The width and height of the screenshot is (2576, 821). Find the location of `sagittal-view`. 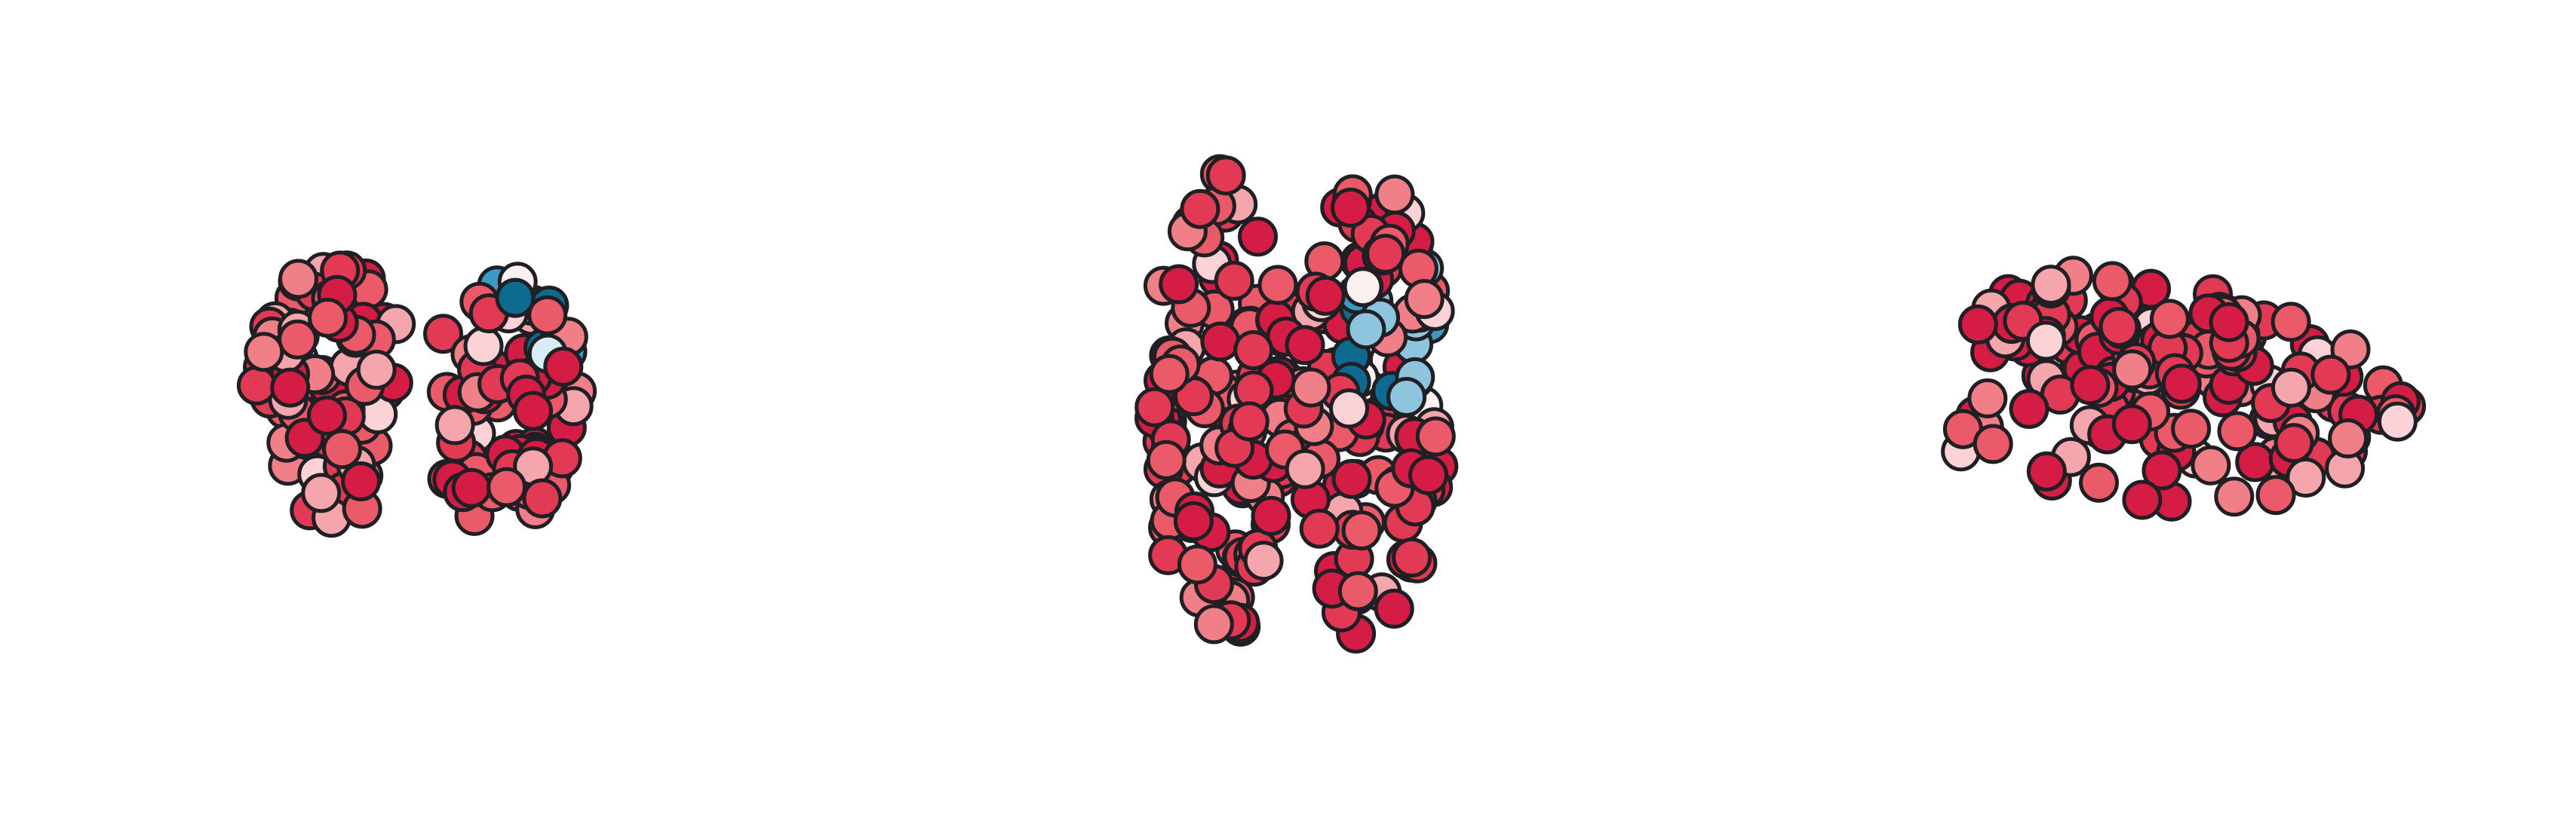

sagittal-view is located at coordinates (2184, 389).